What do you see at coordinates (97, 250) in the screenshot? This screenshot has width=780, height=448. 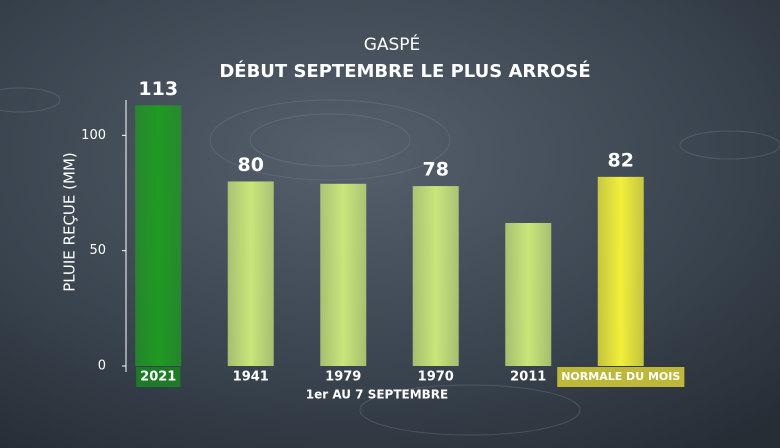 I see `y-tick-label: 50` at bounding box center [97, 250].